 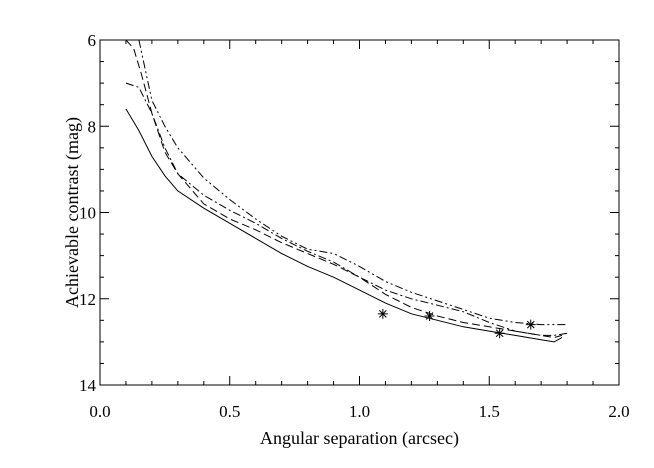 What do you see at coordinates (359, 411) in the screenshot?
I see `x-tick-label: 1.0` at bounding box center [359, 411].